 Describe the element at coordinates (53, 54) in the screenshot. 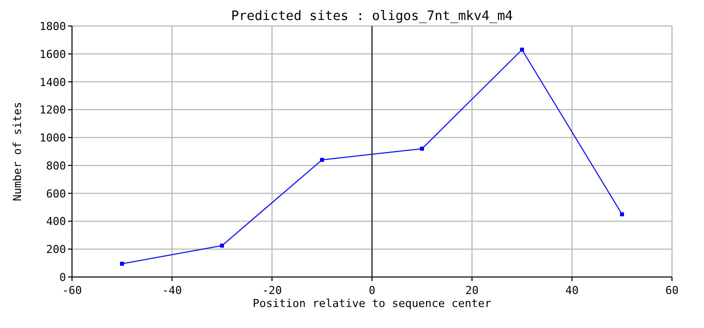

I see `y-tick-label: 1600` at that location.